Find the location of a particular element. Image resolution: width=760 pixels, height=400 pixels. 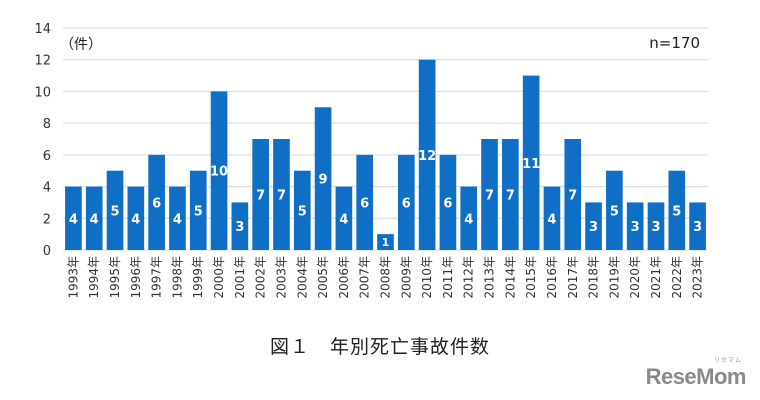

x-tick-label: 2011年 is located at coordinates (448, 277).